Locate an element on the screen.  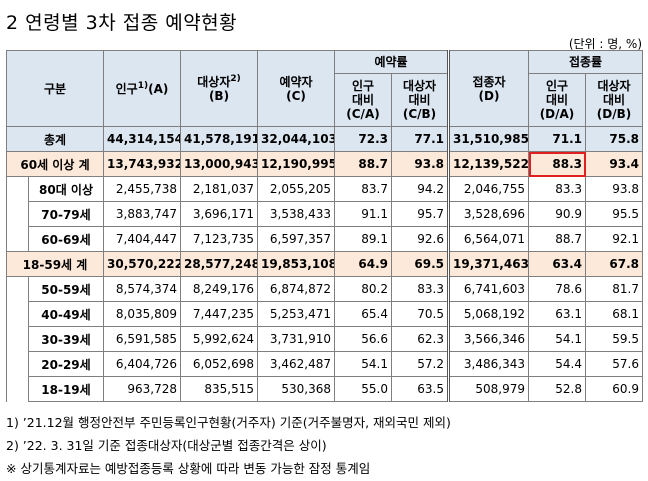
cell-vaccinated: 31,510,985 is located at coordinates (488, 139).